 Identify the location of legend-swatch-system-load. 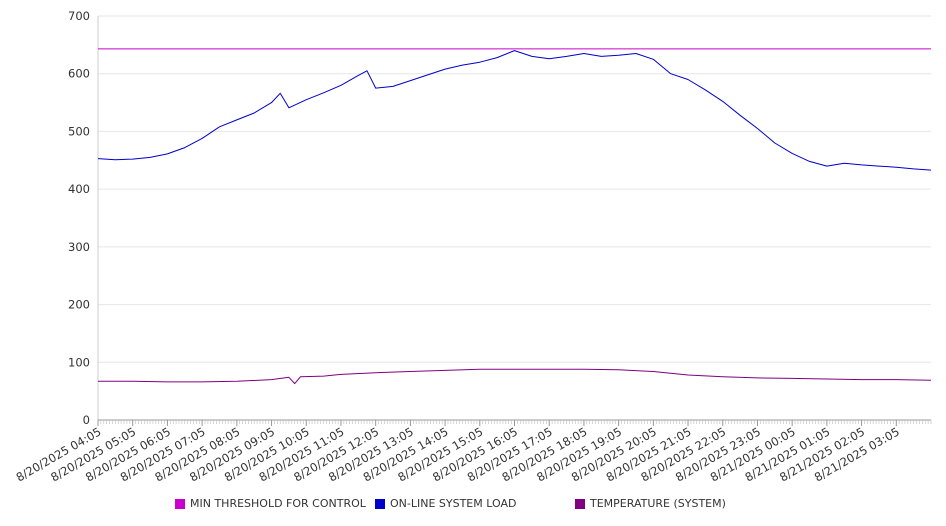
(380, 503).